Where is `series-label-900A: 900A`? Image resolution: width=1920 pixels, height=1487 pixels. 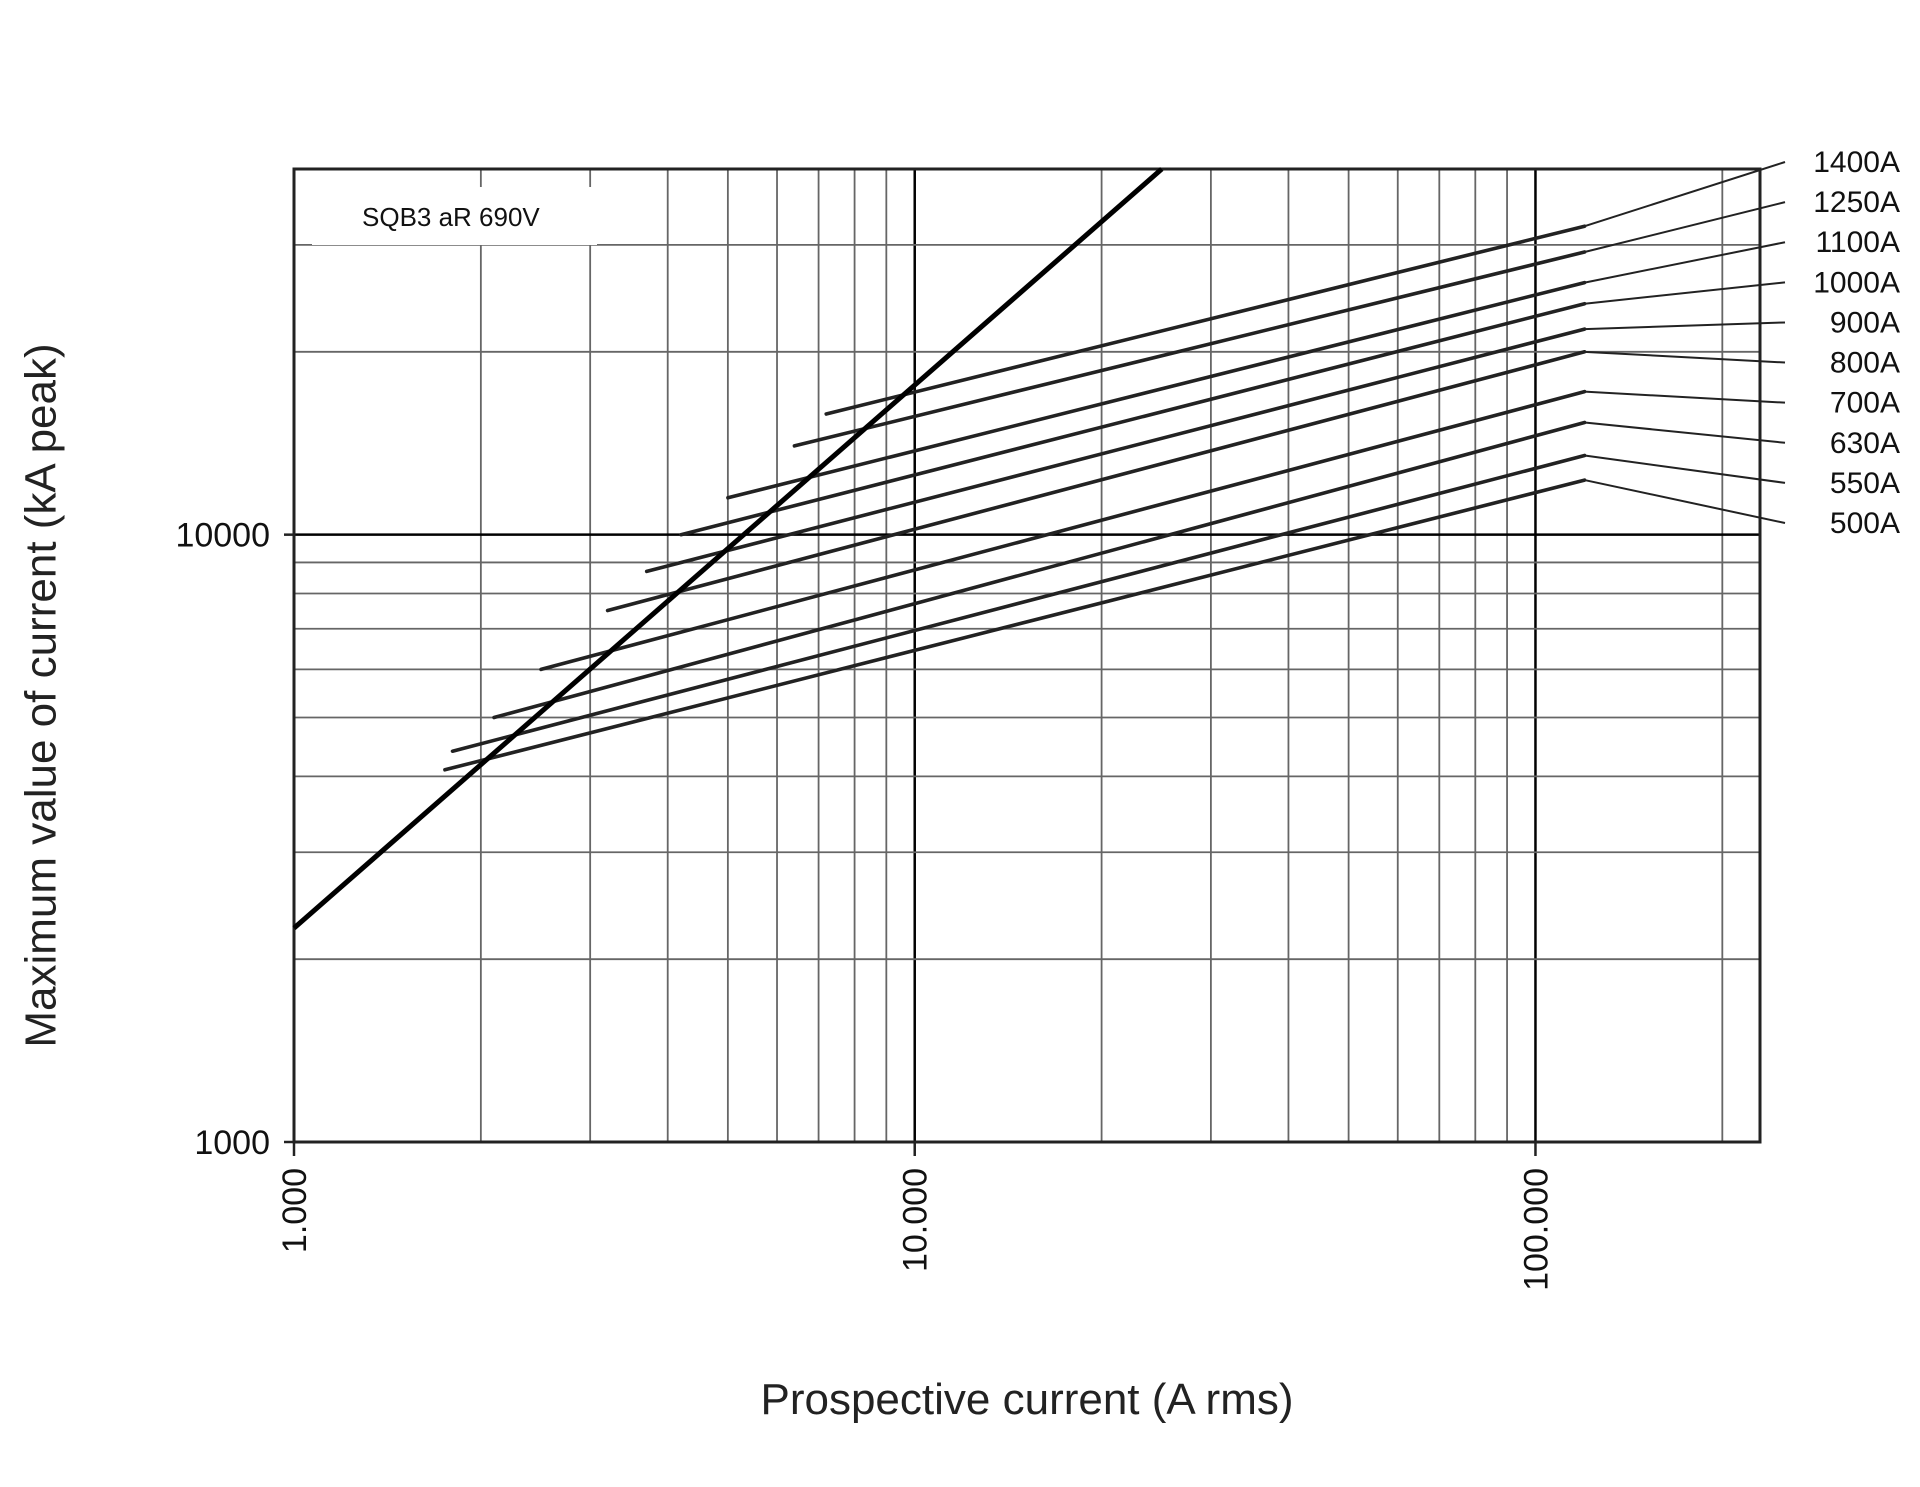 series-label-900A: 900A is located at coordinates (1865, 322).